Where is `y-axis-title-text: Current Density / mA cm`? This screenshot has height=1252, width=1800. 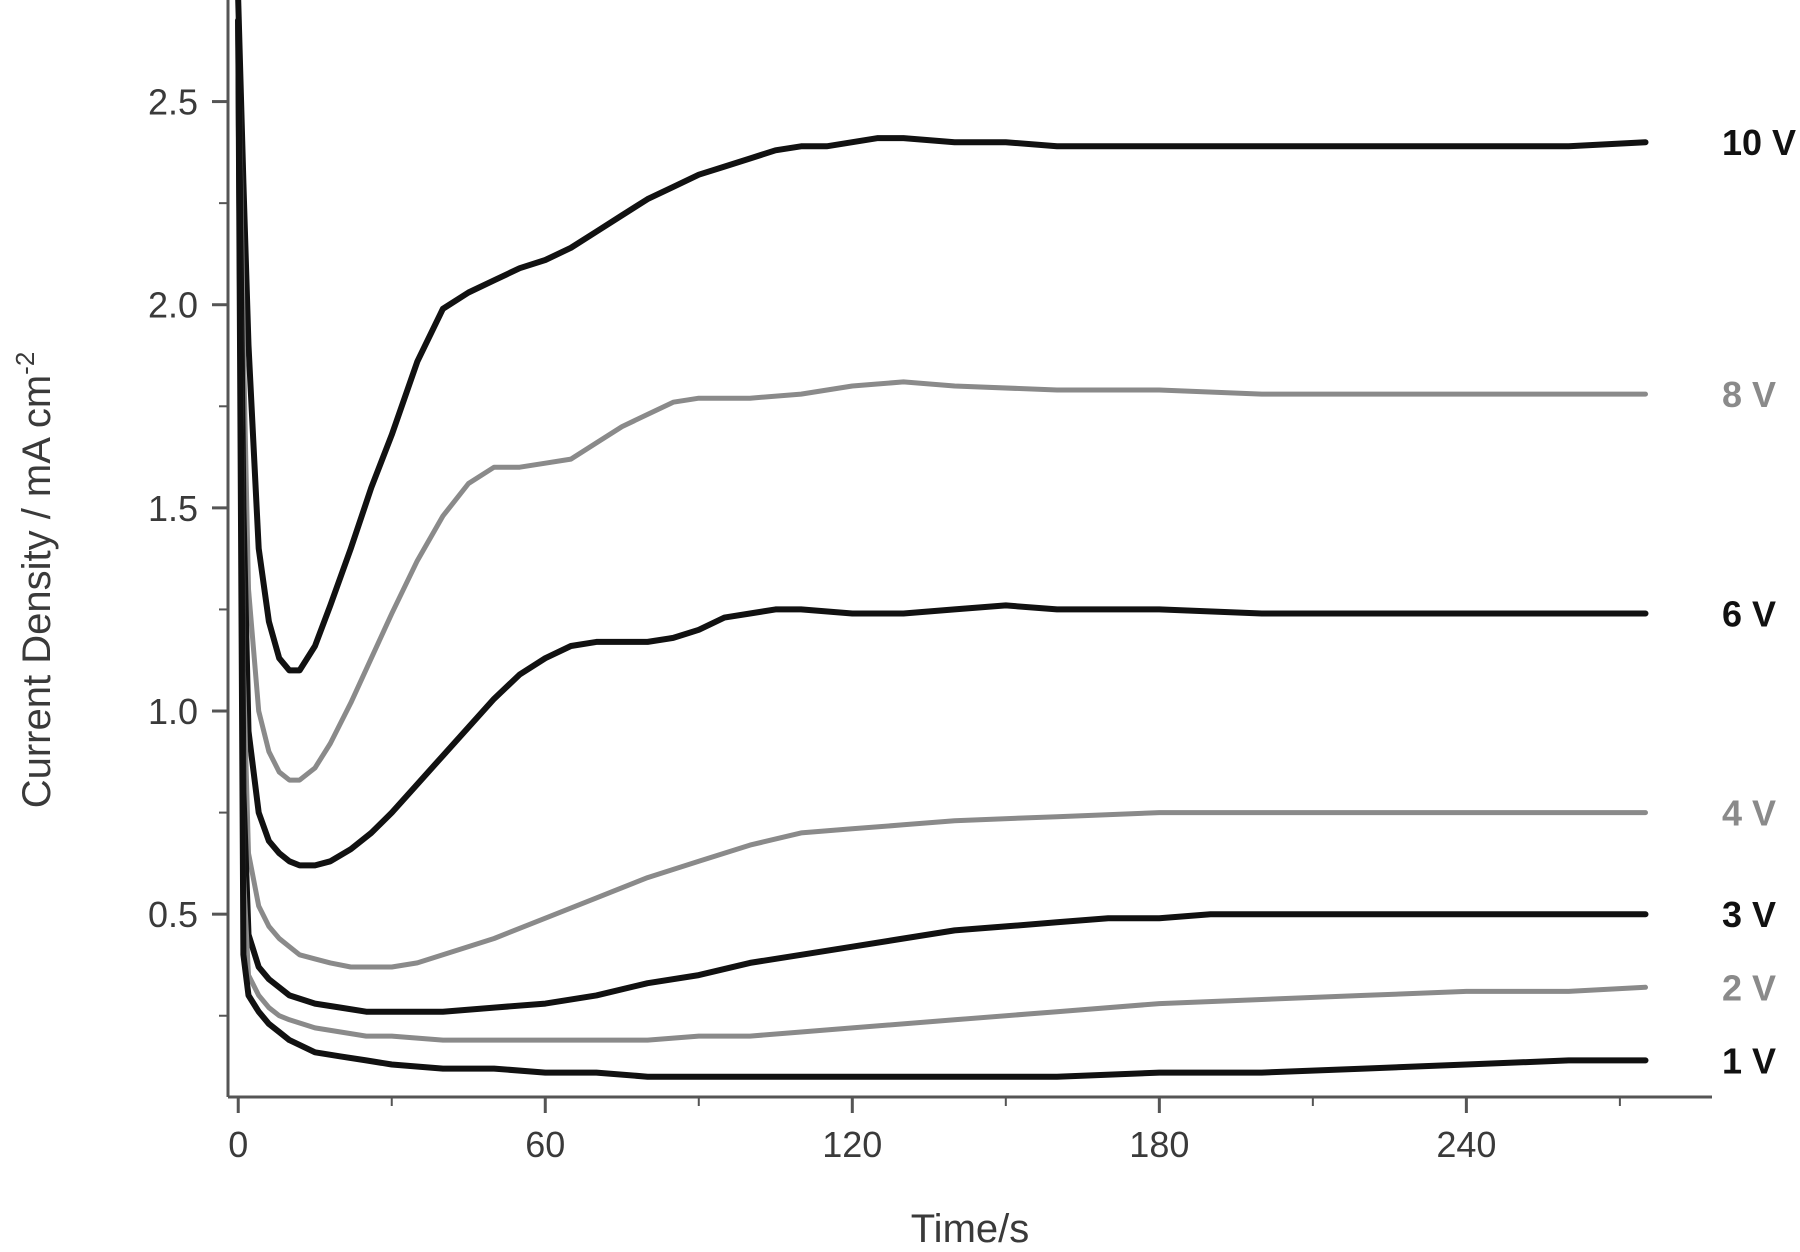
y-axis-title-text: Current Density / mA cm is located at coordinates (37, 591).